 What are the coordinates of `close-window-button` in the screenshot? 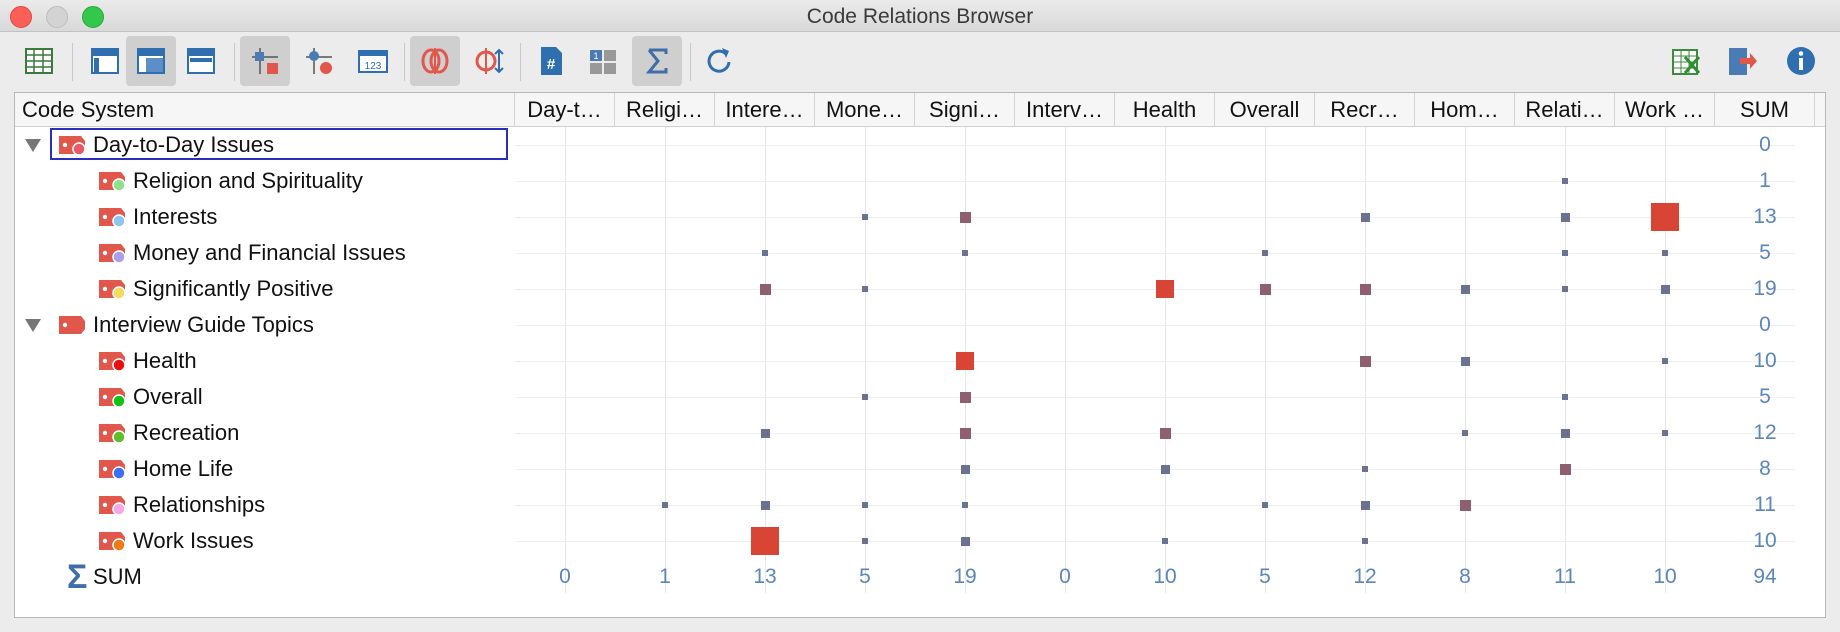 It's located at (21, 17).